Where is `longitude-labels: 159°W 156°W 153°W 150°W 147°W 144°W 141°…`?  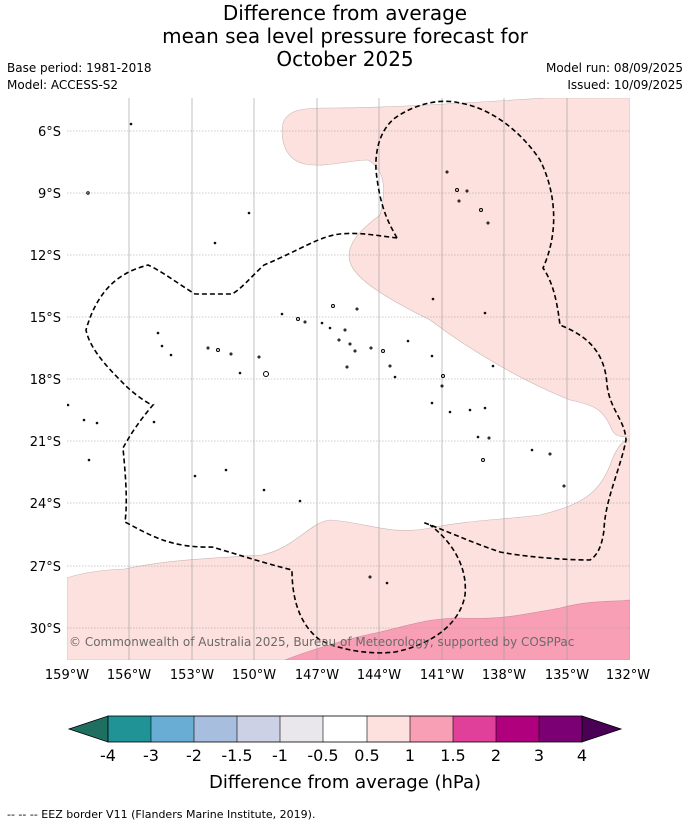 longitude-labels: 159°W 156°W 153°W 150°W 147°W 144°W 141°… is located at coordinates (347, 675).